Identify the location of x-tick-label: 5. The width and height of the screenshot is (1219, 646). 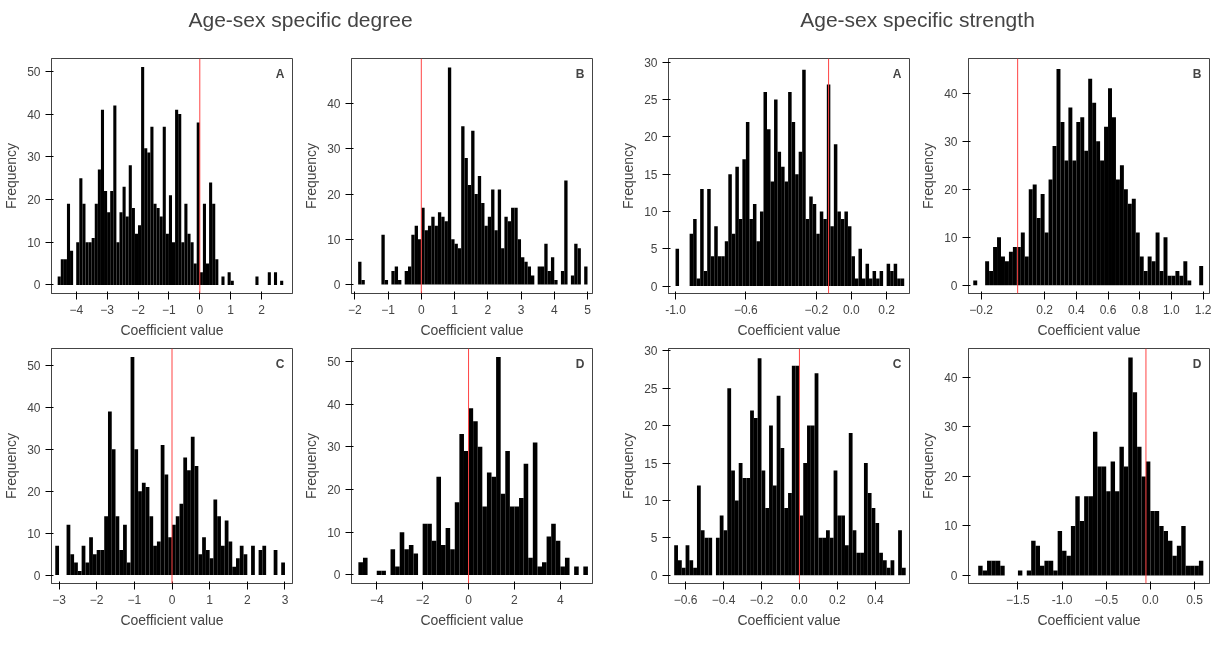
(588, 309).